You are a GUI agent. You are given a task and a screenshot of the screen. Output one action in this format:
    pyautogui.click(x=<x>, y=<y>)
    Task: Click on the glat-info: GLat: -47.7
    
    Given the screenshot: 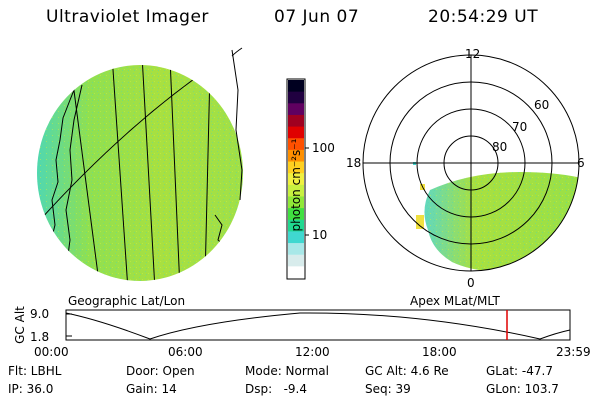 What is the action you would take?
    pyautogui.click(x=519, y=371)
    